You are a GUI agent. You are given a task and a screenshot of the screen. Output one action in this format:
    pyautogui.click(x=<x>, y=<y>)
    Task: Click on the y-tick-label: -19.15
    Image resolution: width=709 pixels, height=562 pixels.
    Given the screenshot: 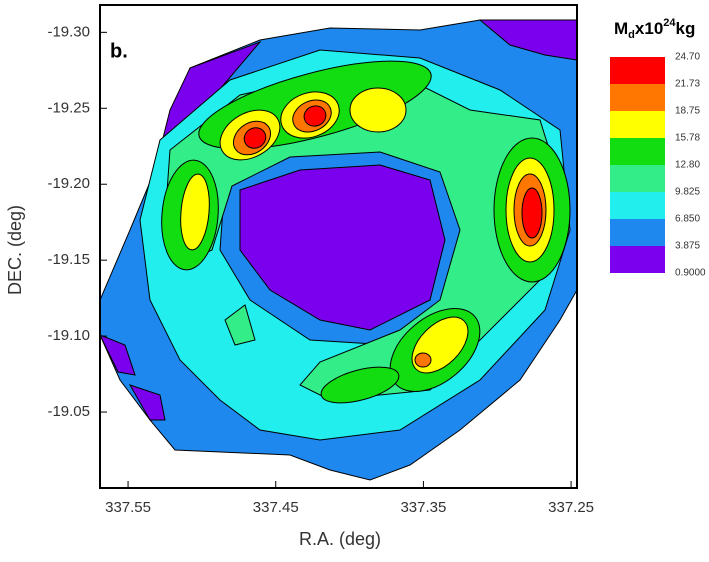 What is the action you would take?
    pyautogui.click(x=68, y=259)
    